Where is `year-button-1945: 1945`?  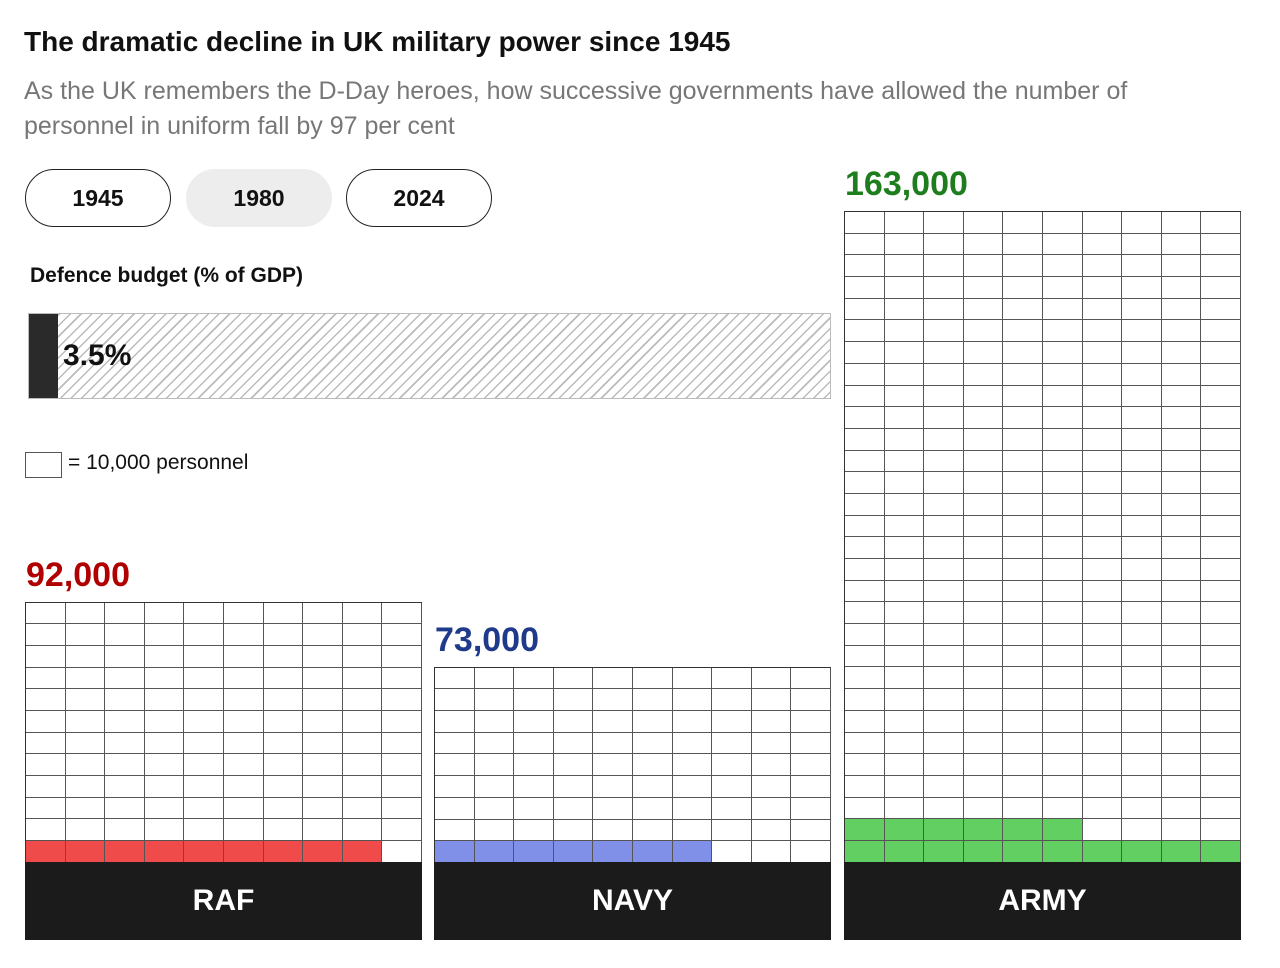 year-button-1945: 1945 is located at coordinates (98, 198).